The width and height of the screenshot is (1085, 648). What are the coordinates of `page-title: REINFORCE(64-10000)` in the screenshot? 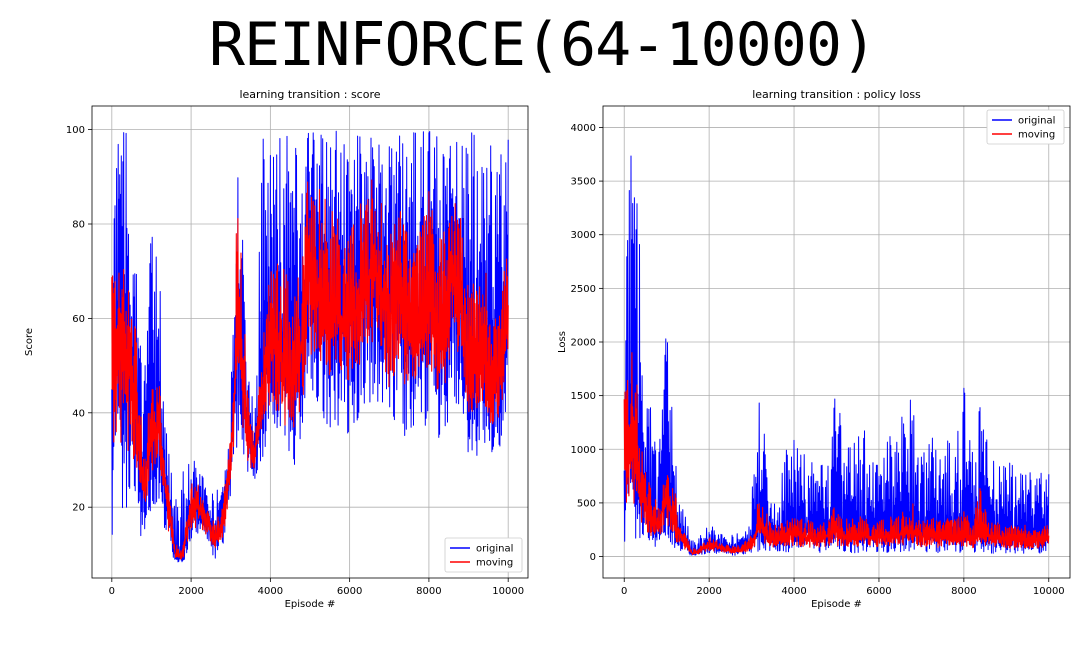 It's located at (542, 45).